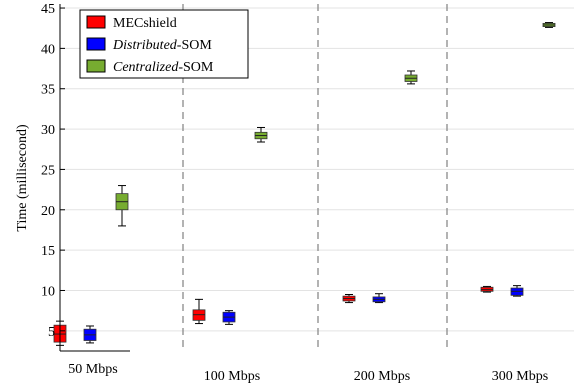  I want to click on y-tick-label: 15, so click(48, 251).